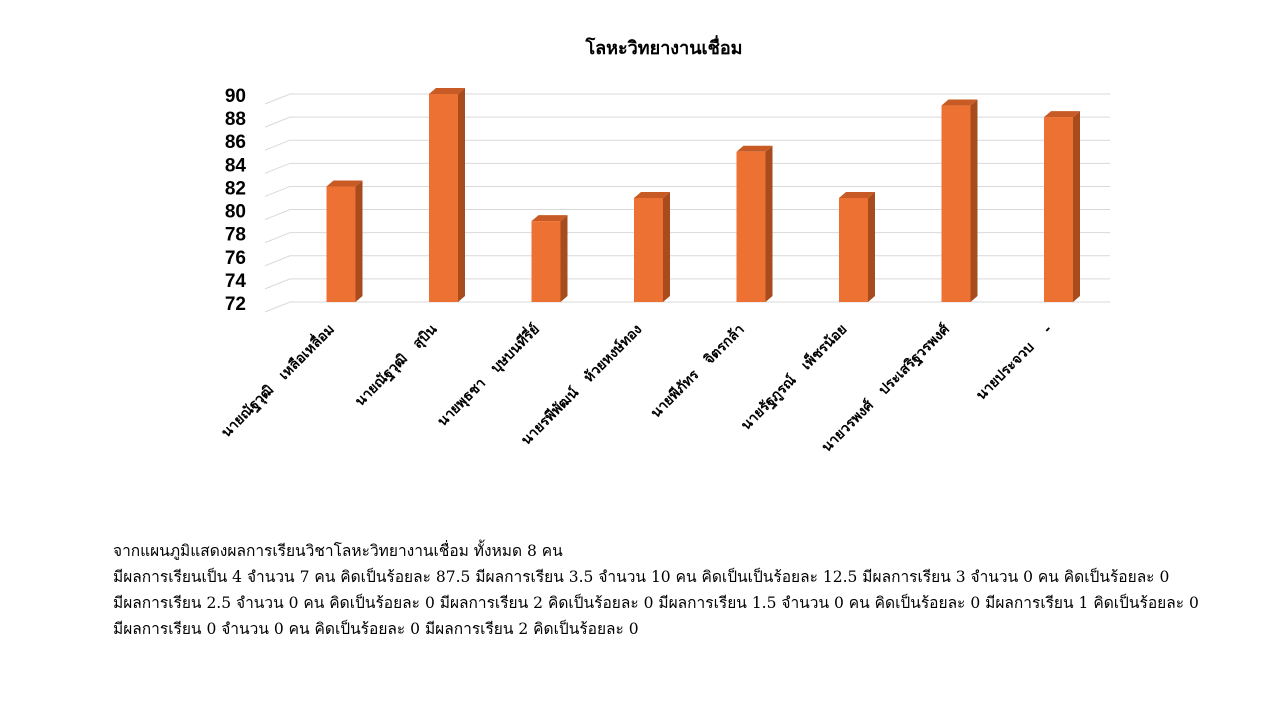 This screenshot has width=1280, height=720. What do you see at coordinates (236, 281) in the screenshot?
I see `y-tick-label: 74` at bounding box center [236, 281].